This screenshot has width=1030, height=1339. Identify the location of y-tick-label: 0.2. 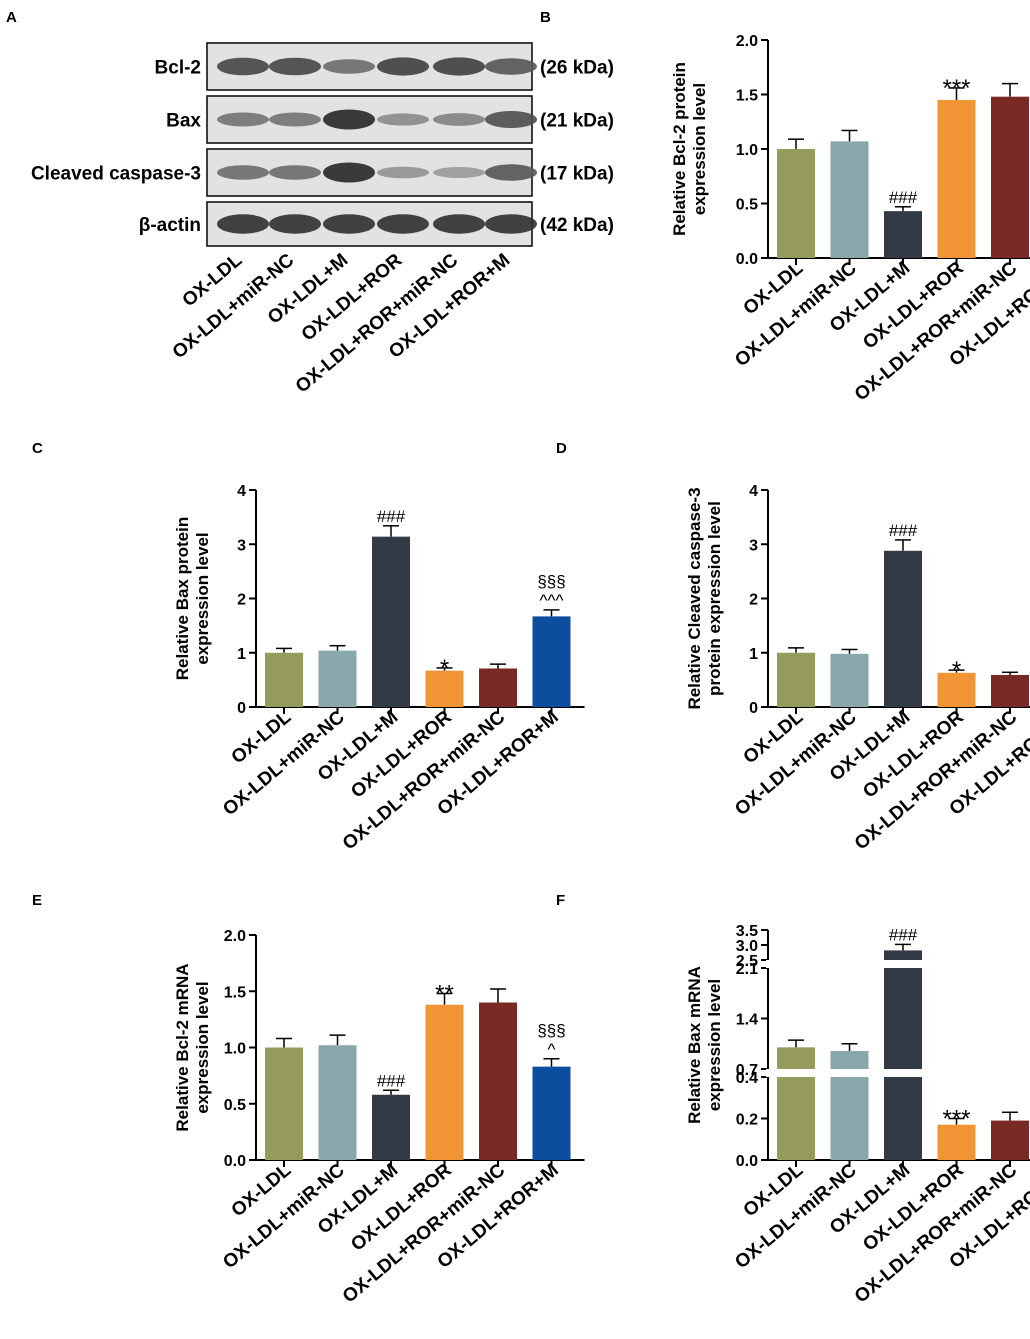
(747, 1120).